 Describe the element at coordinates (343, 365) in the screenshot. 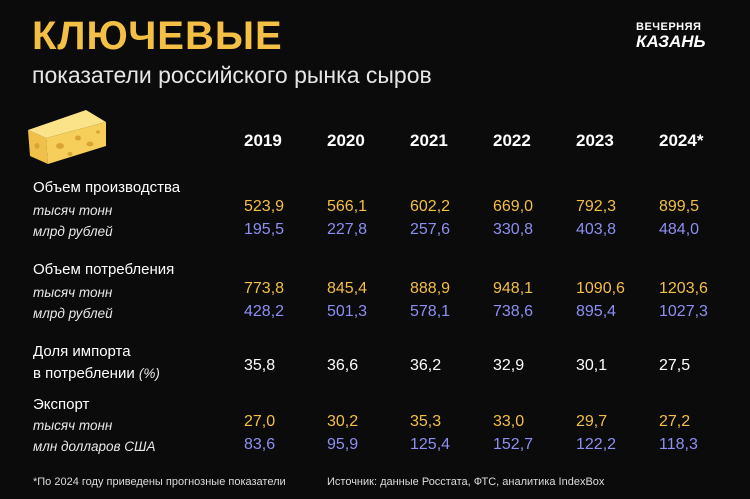

I see `import-share-2020: 36,6` at that location.